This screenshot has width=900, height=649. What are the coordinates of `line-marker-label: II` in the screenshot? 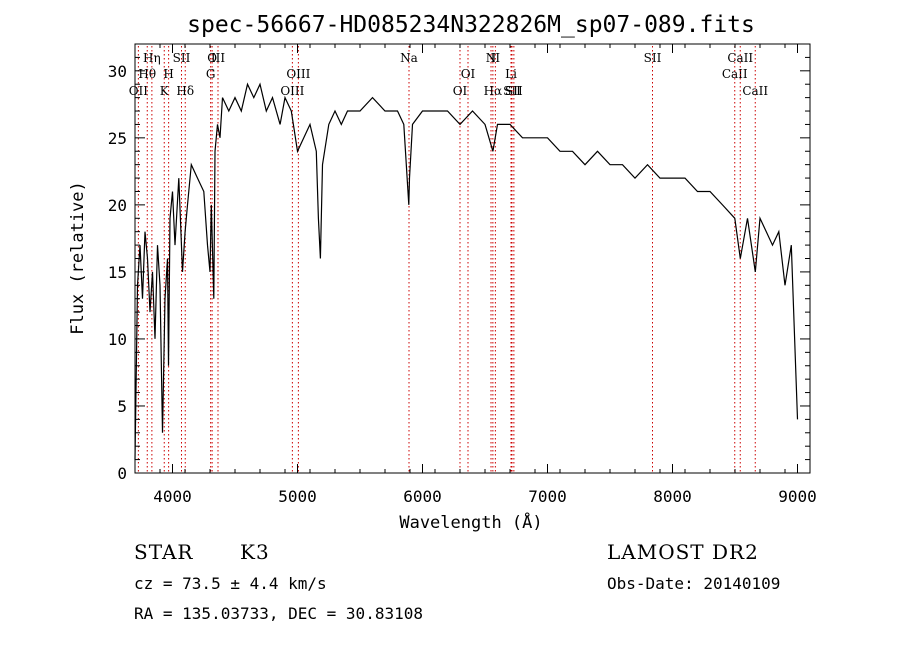 It's located at (496, 58).